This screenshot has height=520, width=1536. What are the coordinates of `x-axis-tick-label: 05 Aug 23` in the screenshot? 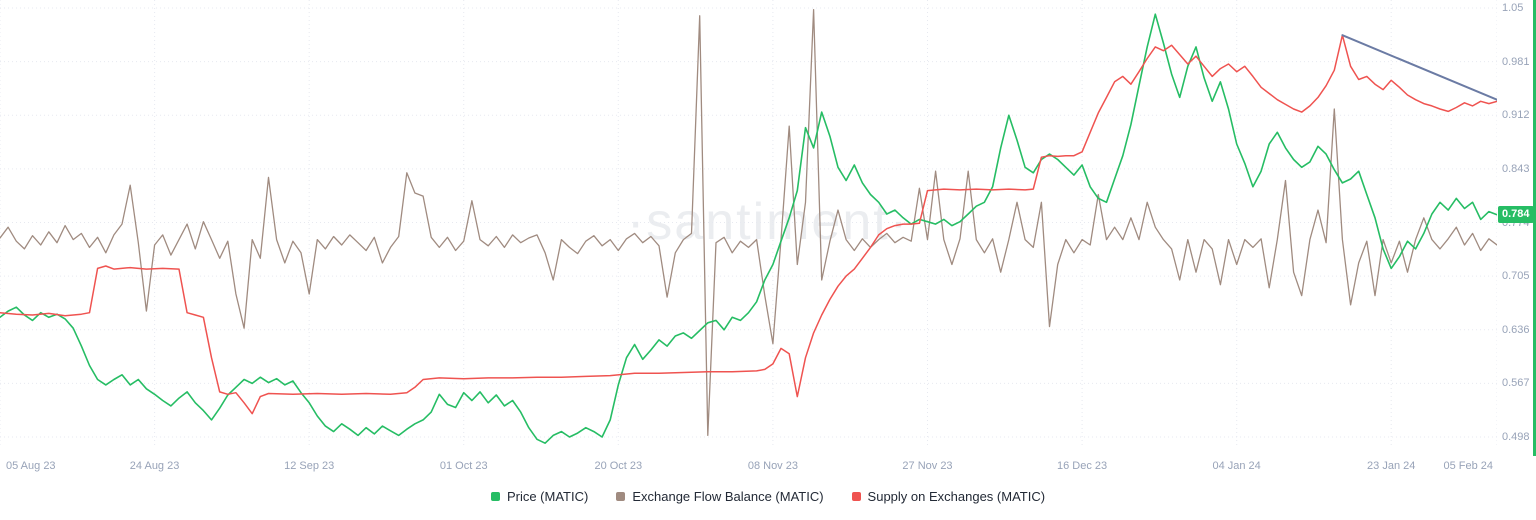 It's located at (31, 466).